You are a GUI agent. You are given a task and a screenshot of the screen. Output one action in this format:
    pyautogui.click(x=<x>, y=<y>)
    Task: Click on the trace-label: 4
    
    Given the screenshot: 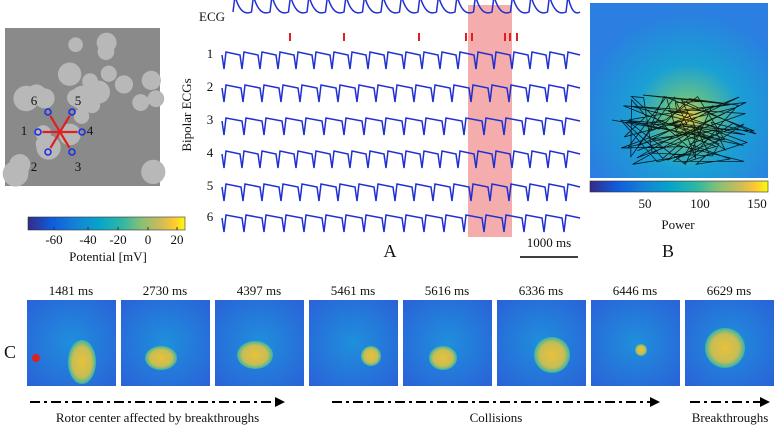 What is the action you would take?
    pyautogui.click(x=210, y=152)
    